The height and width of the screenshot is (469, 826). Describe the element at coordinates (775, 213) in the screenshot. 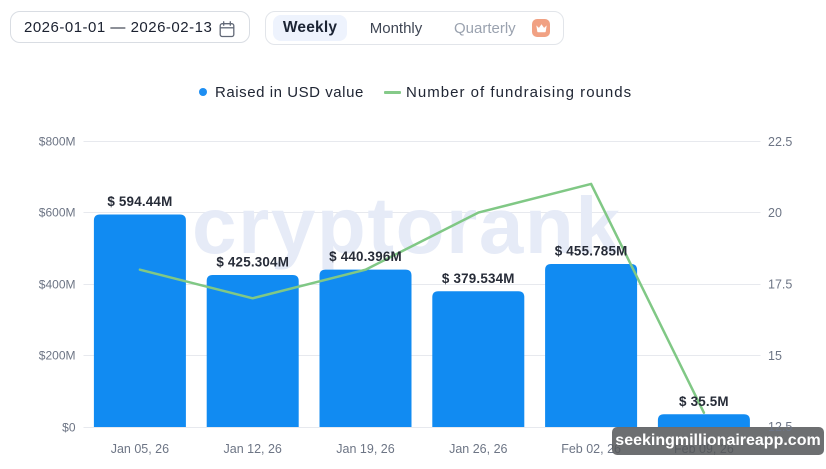

I see `svg-text: 20` at that location.